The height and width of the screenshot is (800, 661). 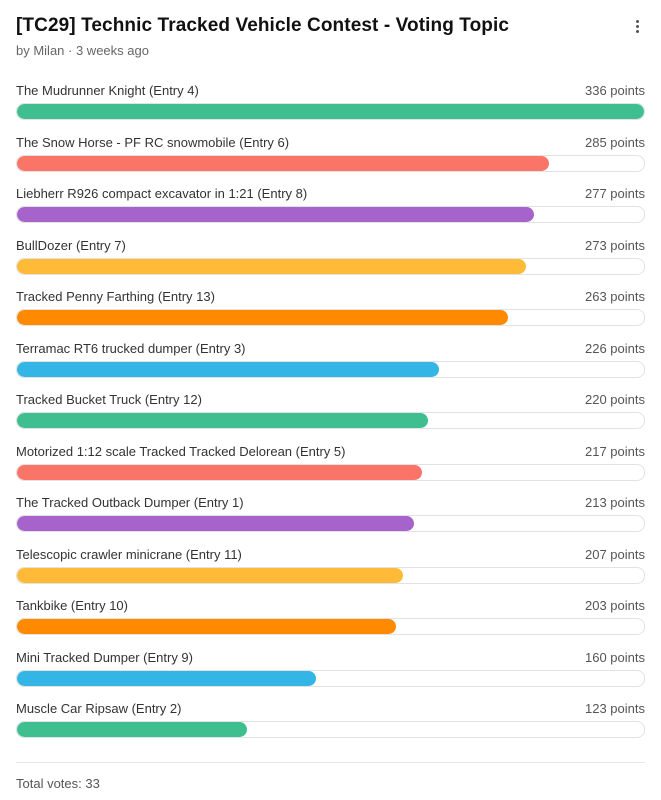 I want to click on poll-option: Mini Tracked Dumper (Entry 9) 160 points, so click(x=330, y=675).